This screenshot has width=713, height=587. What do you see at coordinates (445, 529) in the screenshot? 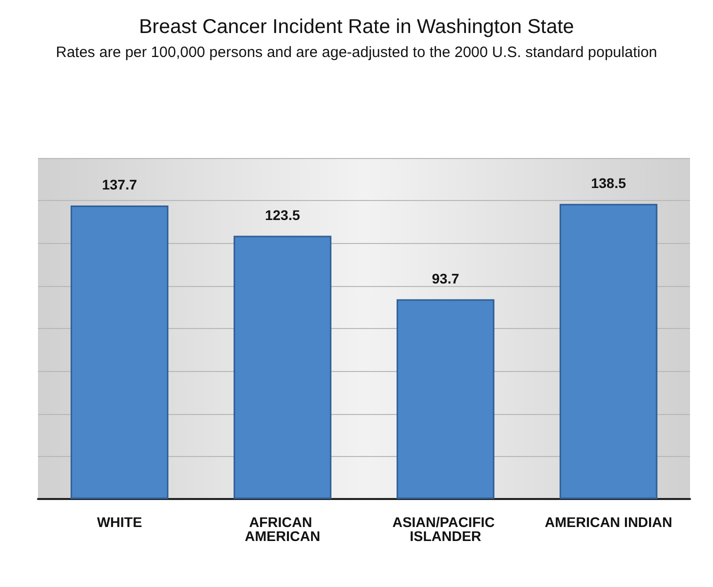
I see `x-tick-label: ASIAN/PACIFIC ISLANDER` at bounding box center [445, 529].